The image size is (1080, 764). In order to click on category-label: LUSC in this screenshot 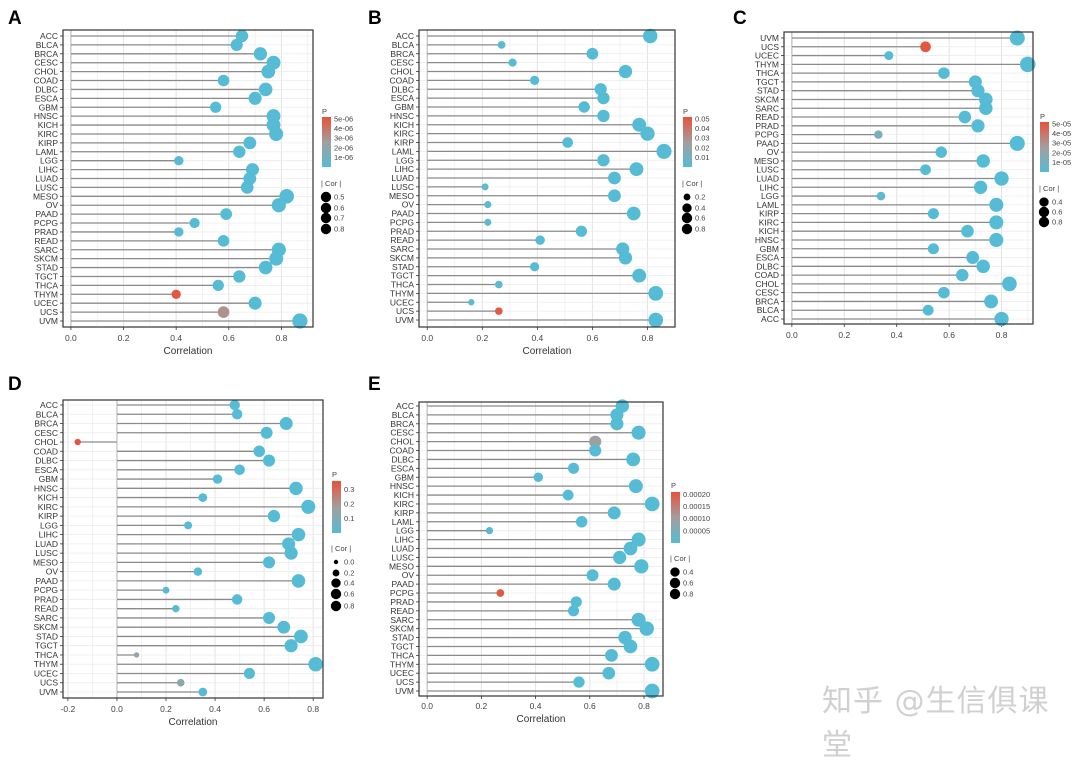, I will do `click(767, 170)`.